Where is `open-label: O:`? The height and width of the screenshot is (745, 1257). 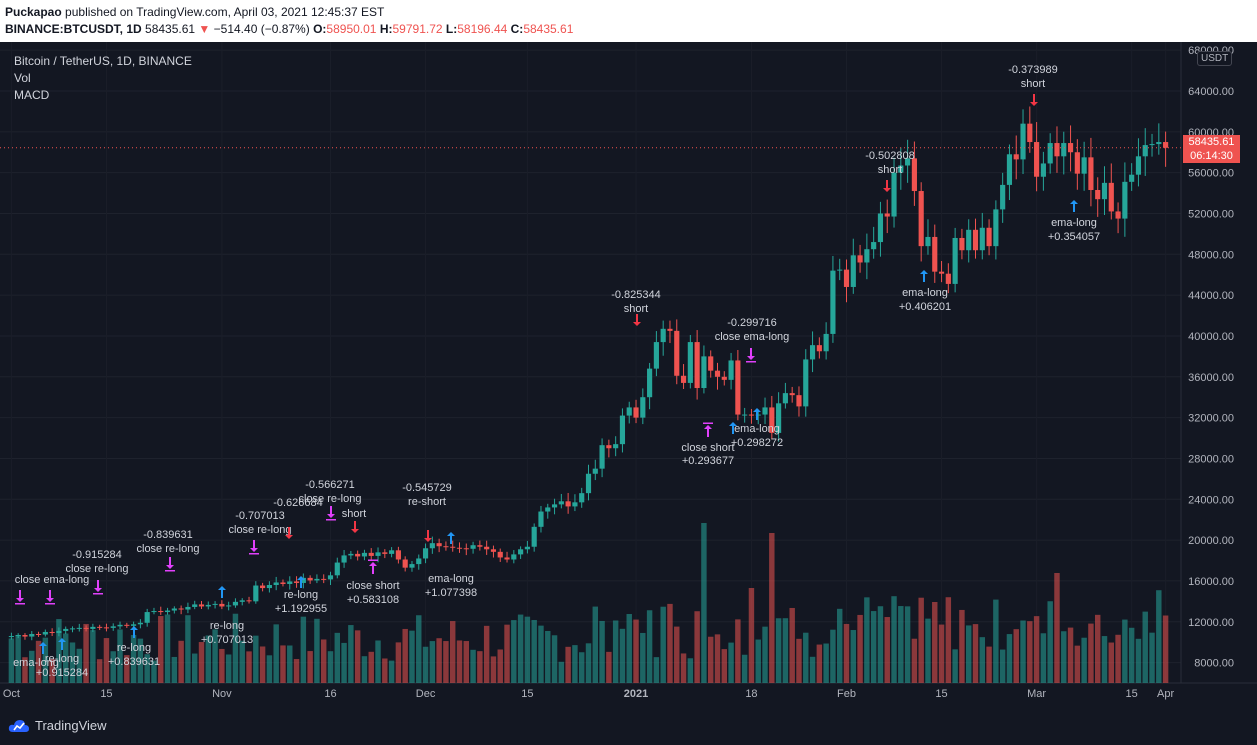
open-label: O: is located at coordinates (320, 29).